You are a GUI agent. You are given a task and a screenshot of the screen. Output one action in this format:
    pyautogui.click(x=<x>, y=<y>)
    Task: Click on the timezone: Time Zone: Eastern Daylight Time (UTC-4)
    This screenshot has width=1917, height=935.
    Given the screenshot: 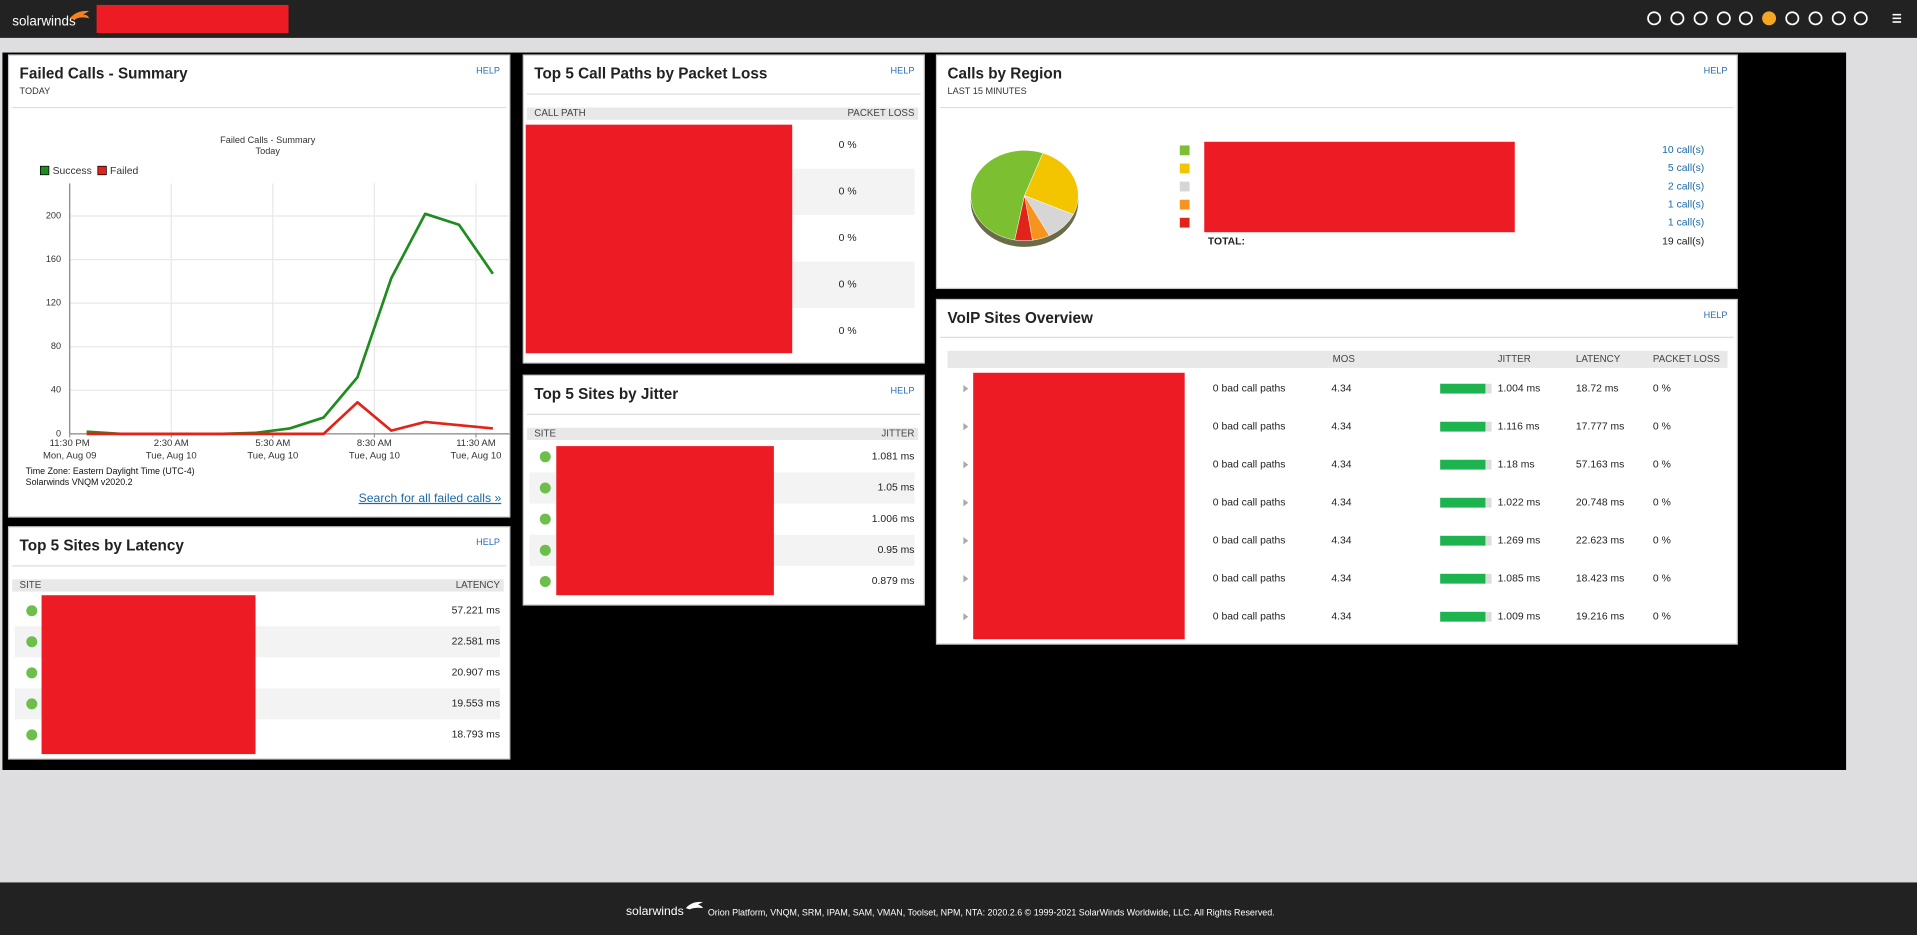 What is the action you would take?
    pyautogui.click(x=110, y=471)
    